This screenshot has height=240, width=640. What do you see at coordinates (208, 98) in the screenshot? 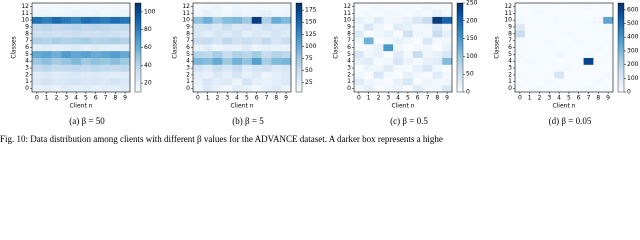
I see `x-tick-label: 1` at bounding box center [208, 98].